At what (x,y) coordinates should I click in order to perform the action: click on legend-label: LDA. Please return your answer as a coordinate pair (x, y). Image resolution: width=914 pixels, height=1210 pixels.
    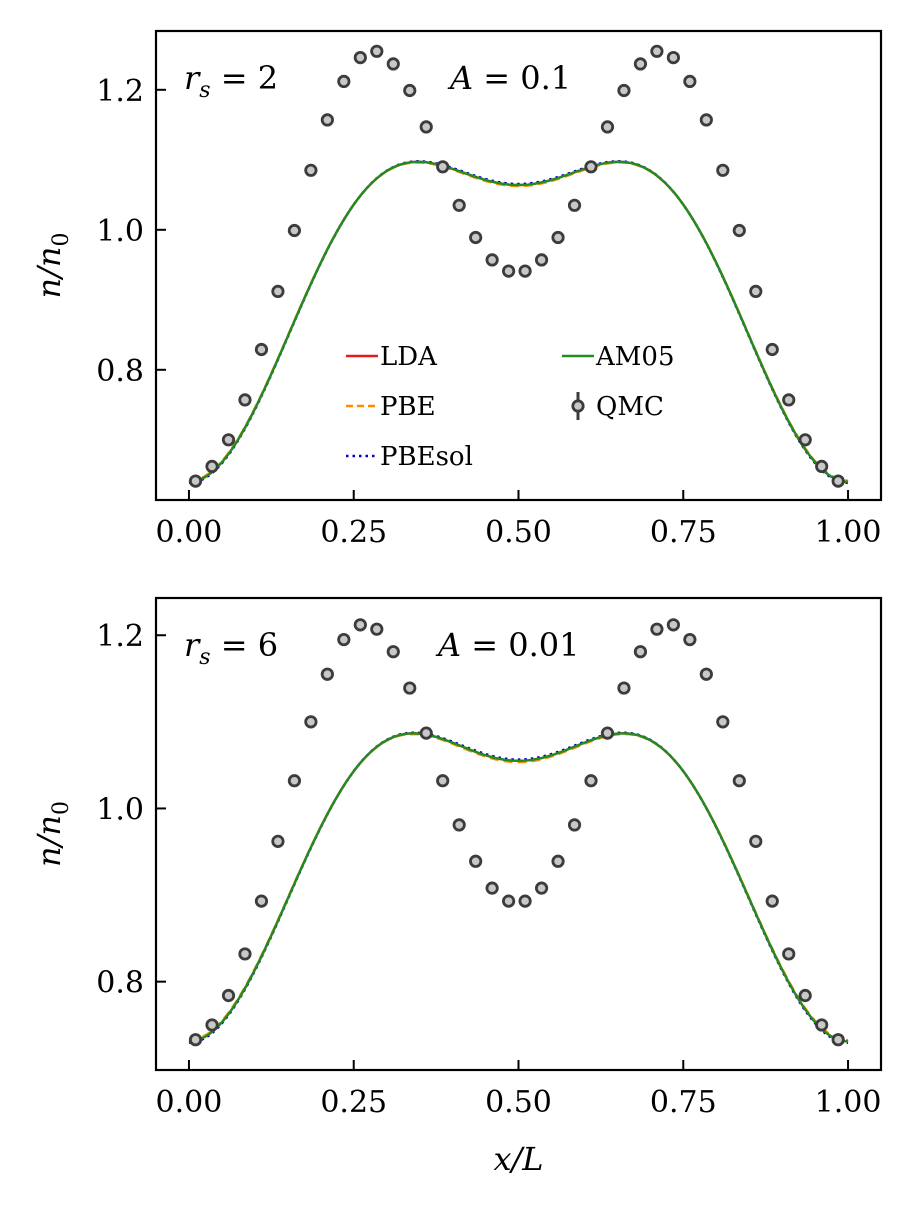
    Looking at the image, I should click on (409, 357).